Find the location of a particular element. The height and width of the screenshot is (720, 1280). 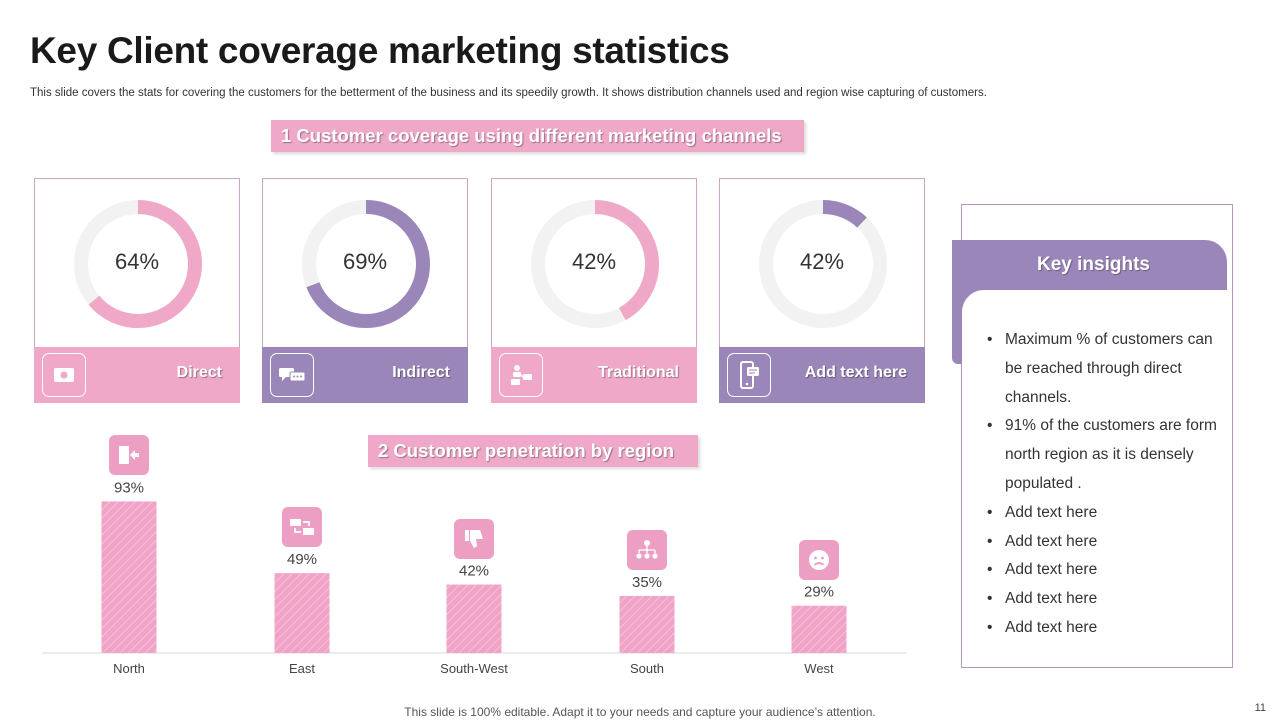

channel-label: Indirect is located at coordinates (421, 372).